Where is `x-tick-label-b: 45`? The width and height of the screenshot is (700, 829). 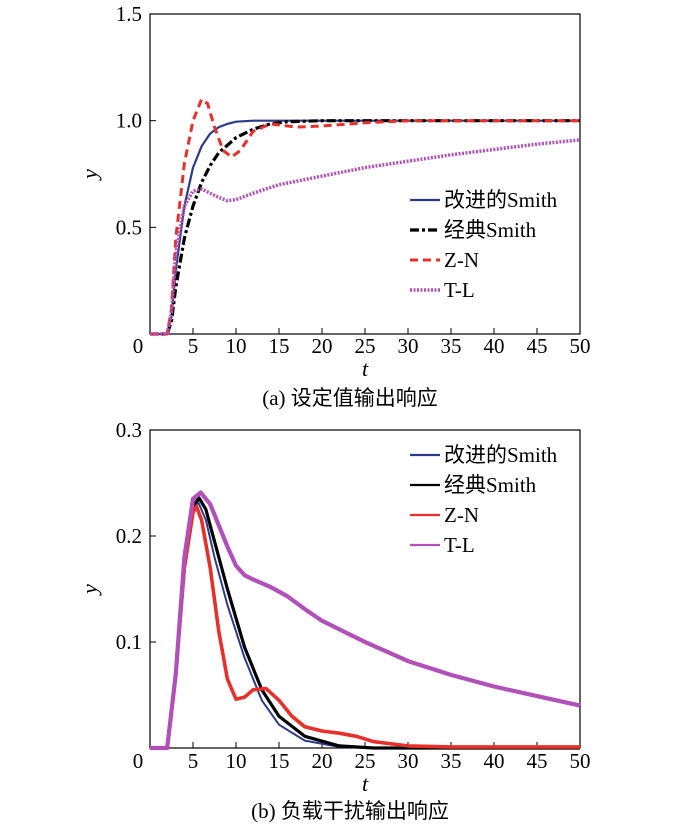
x-tick-label-b: 45 is located at coordinates (537, 761).